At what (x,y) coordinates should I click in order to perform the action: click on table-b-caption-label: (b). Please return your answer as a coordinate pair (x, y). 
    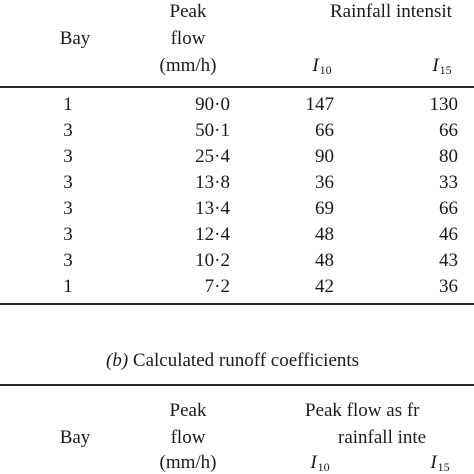
    Looking at the image, I should click on (117, 360).